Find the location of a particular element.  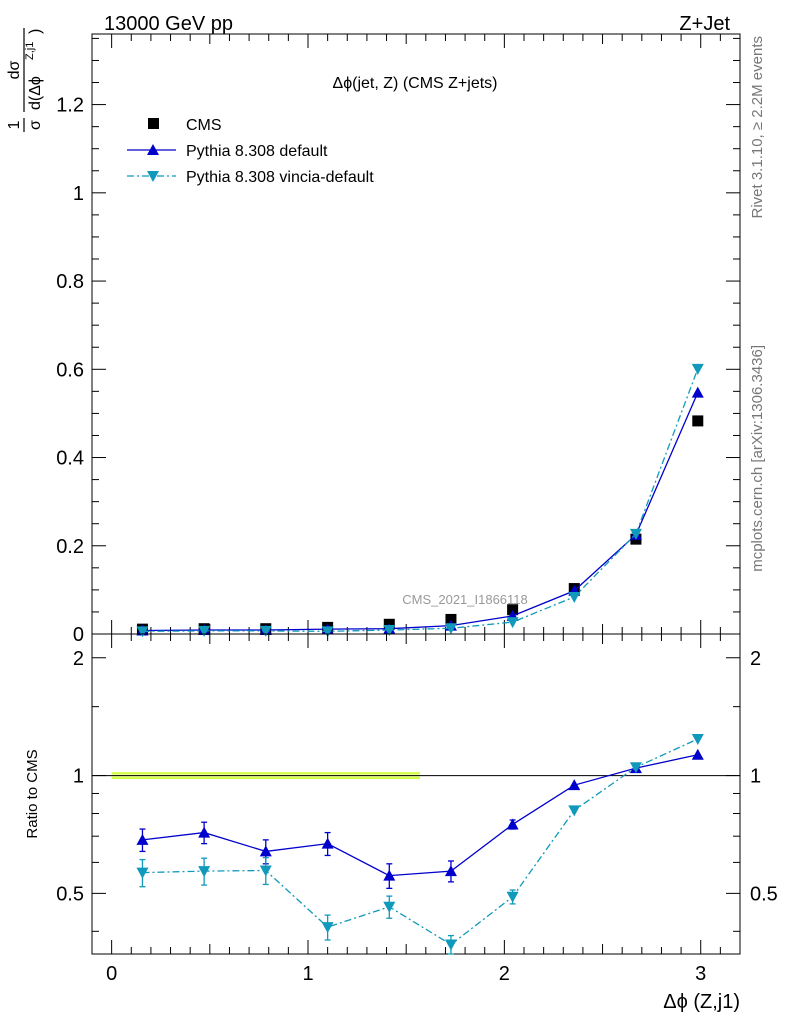

ratio-ylabel: Ratio to CMS is located at coordinates (32, 793).